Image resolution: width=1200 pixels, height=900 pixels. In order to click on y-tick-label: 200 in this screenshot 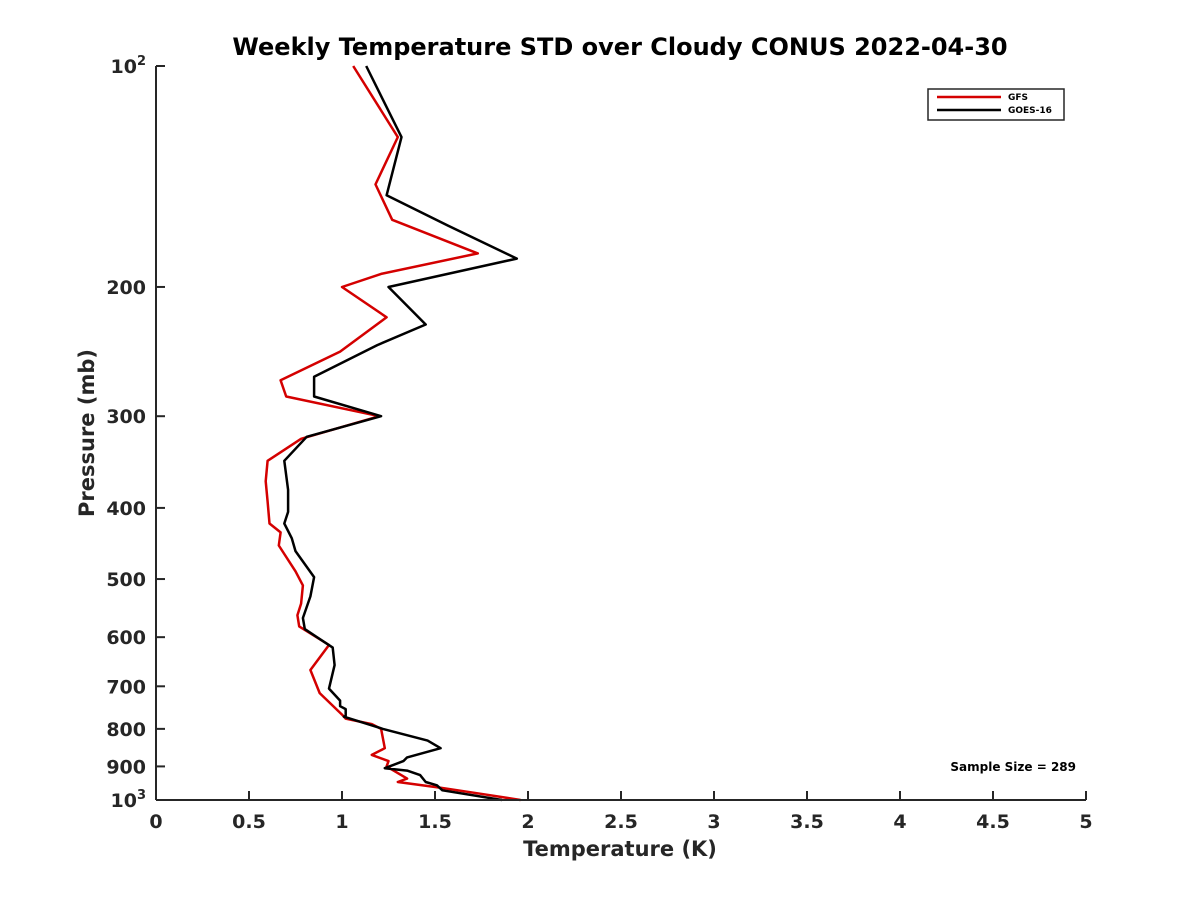, I will do `click(126, 288)`.